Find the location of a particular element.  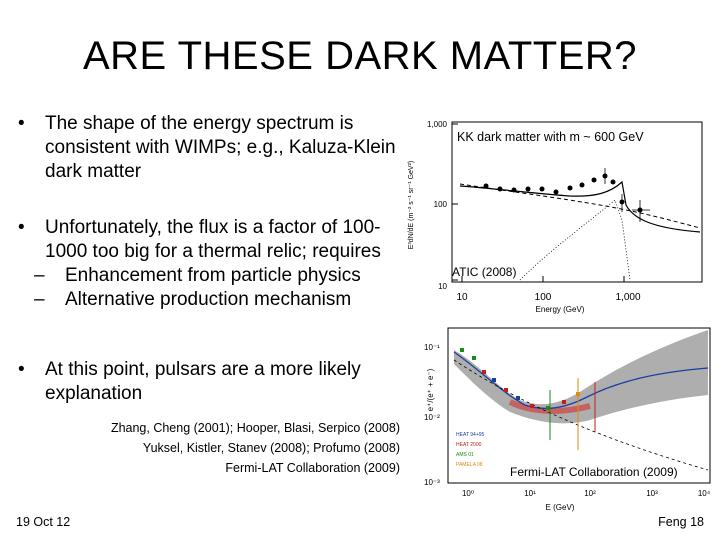

legend-entry: PAMELA 08 is located at coordinates (469, 465).